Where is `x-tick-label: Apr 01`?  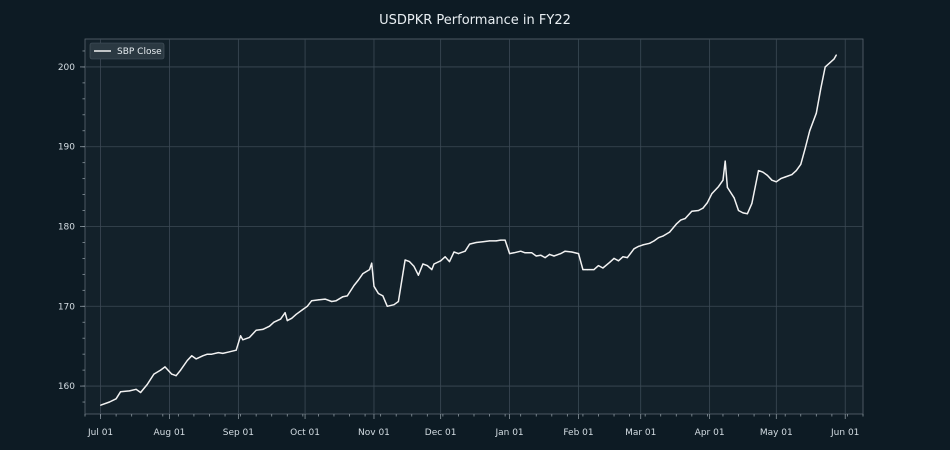
x-tick-label: Apr 01 is located at coordinates (710, 433).